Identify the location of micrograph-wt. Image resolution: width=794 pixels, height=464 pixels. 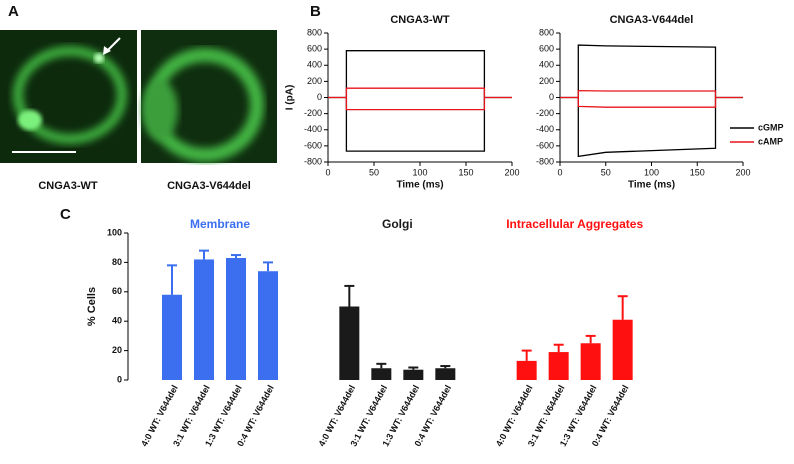
(68, 96).